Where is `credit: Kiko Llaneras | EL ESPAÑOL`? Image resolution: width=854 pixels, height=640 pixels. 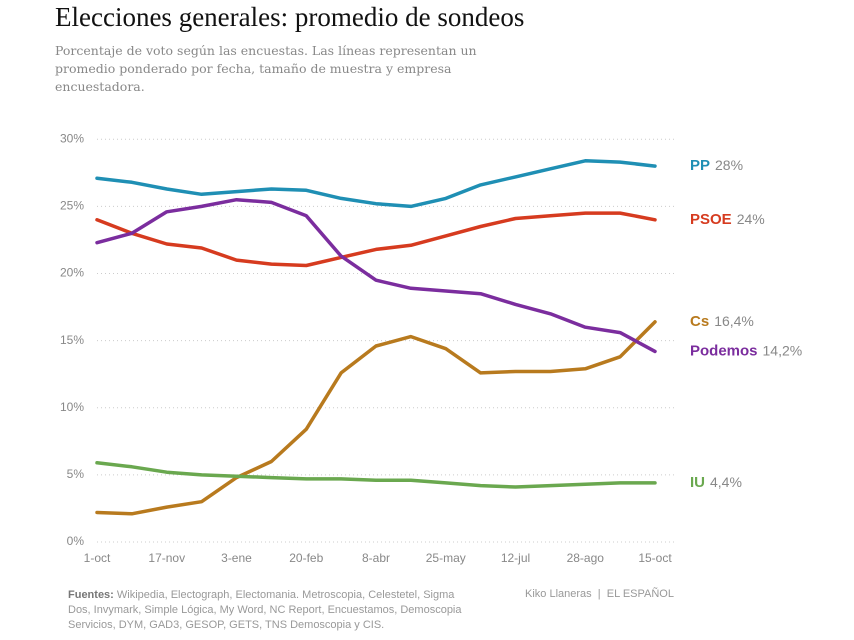
credit: Kiko Llaneras | EL ESPAÑOL is located at coordinates (599, 594).